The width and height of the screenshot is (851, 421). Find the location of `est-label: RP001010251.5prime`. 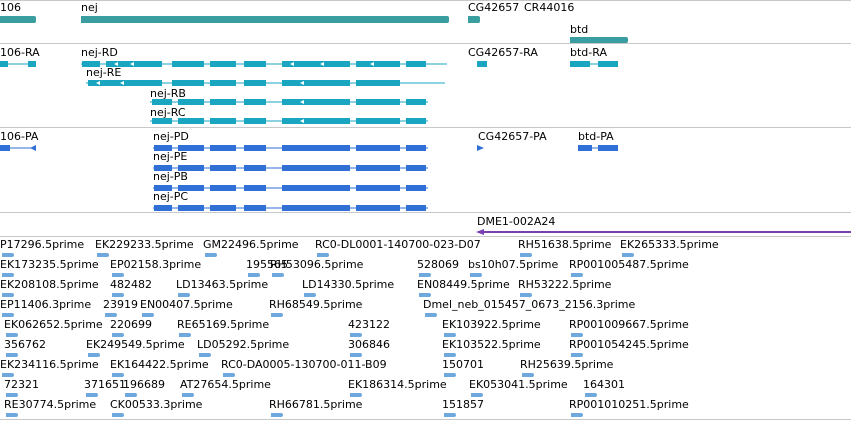

est-label: RP001010251.5prime is located at coordinates (629, 404).